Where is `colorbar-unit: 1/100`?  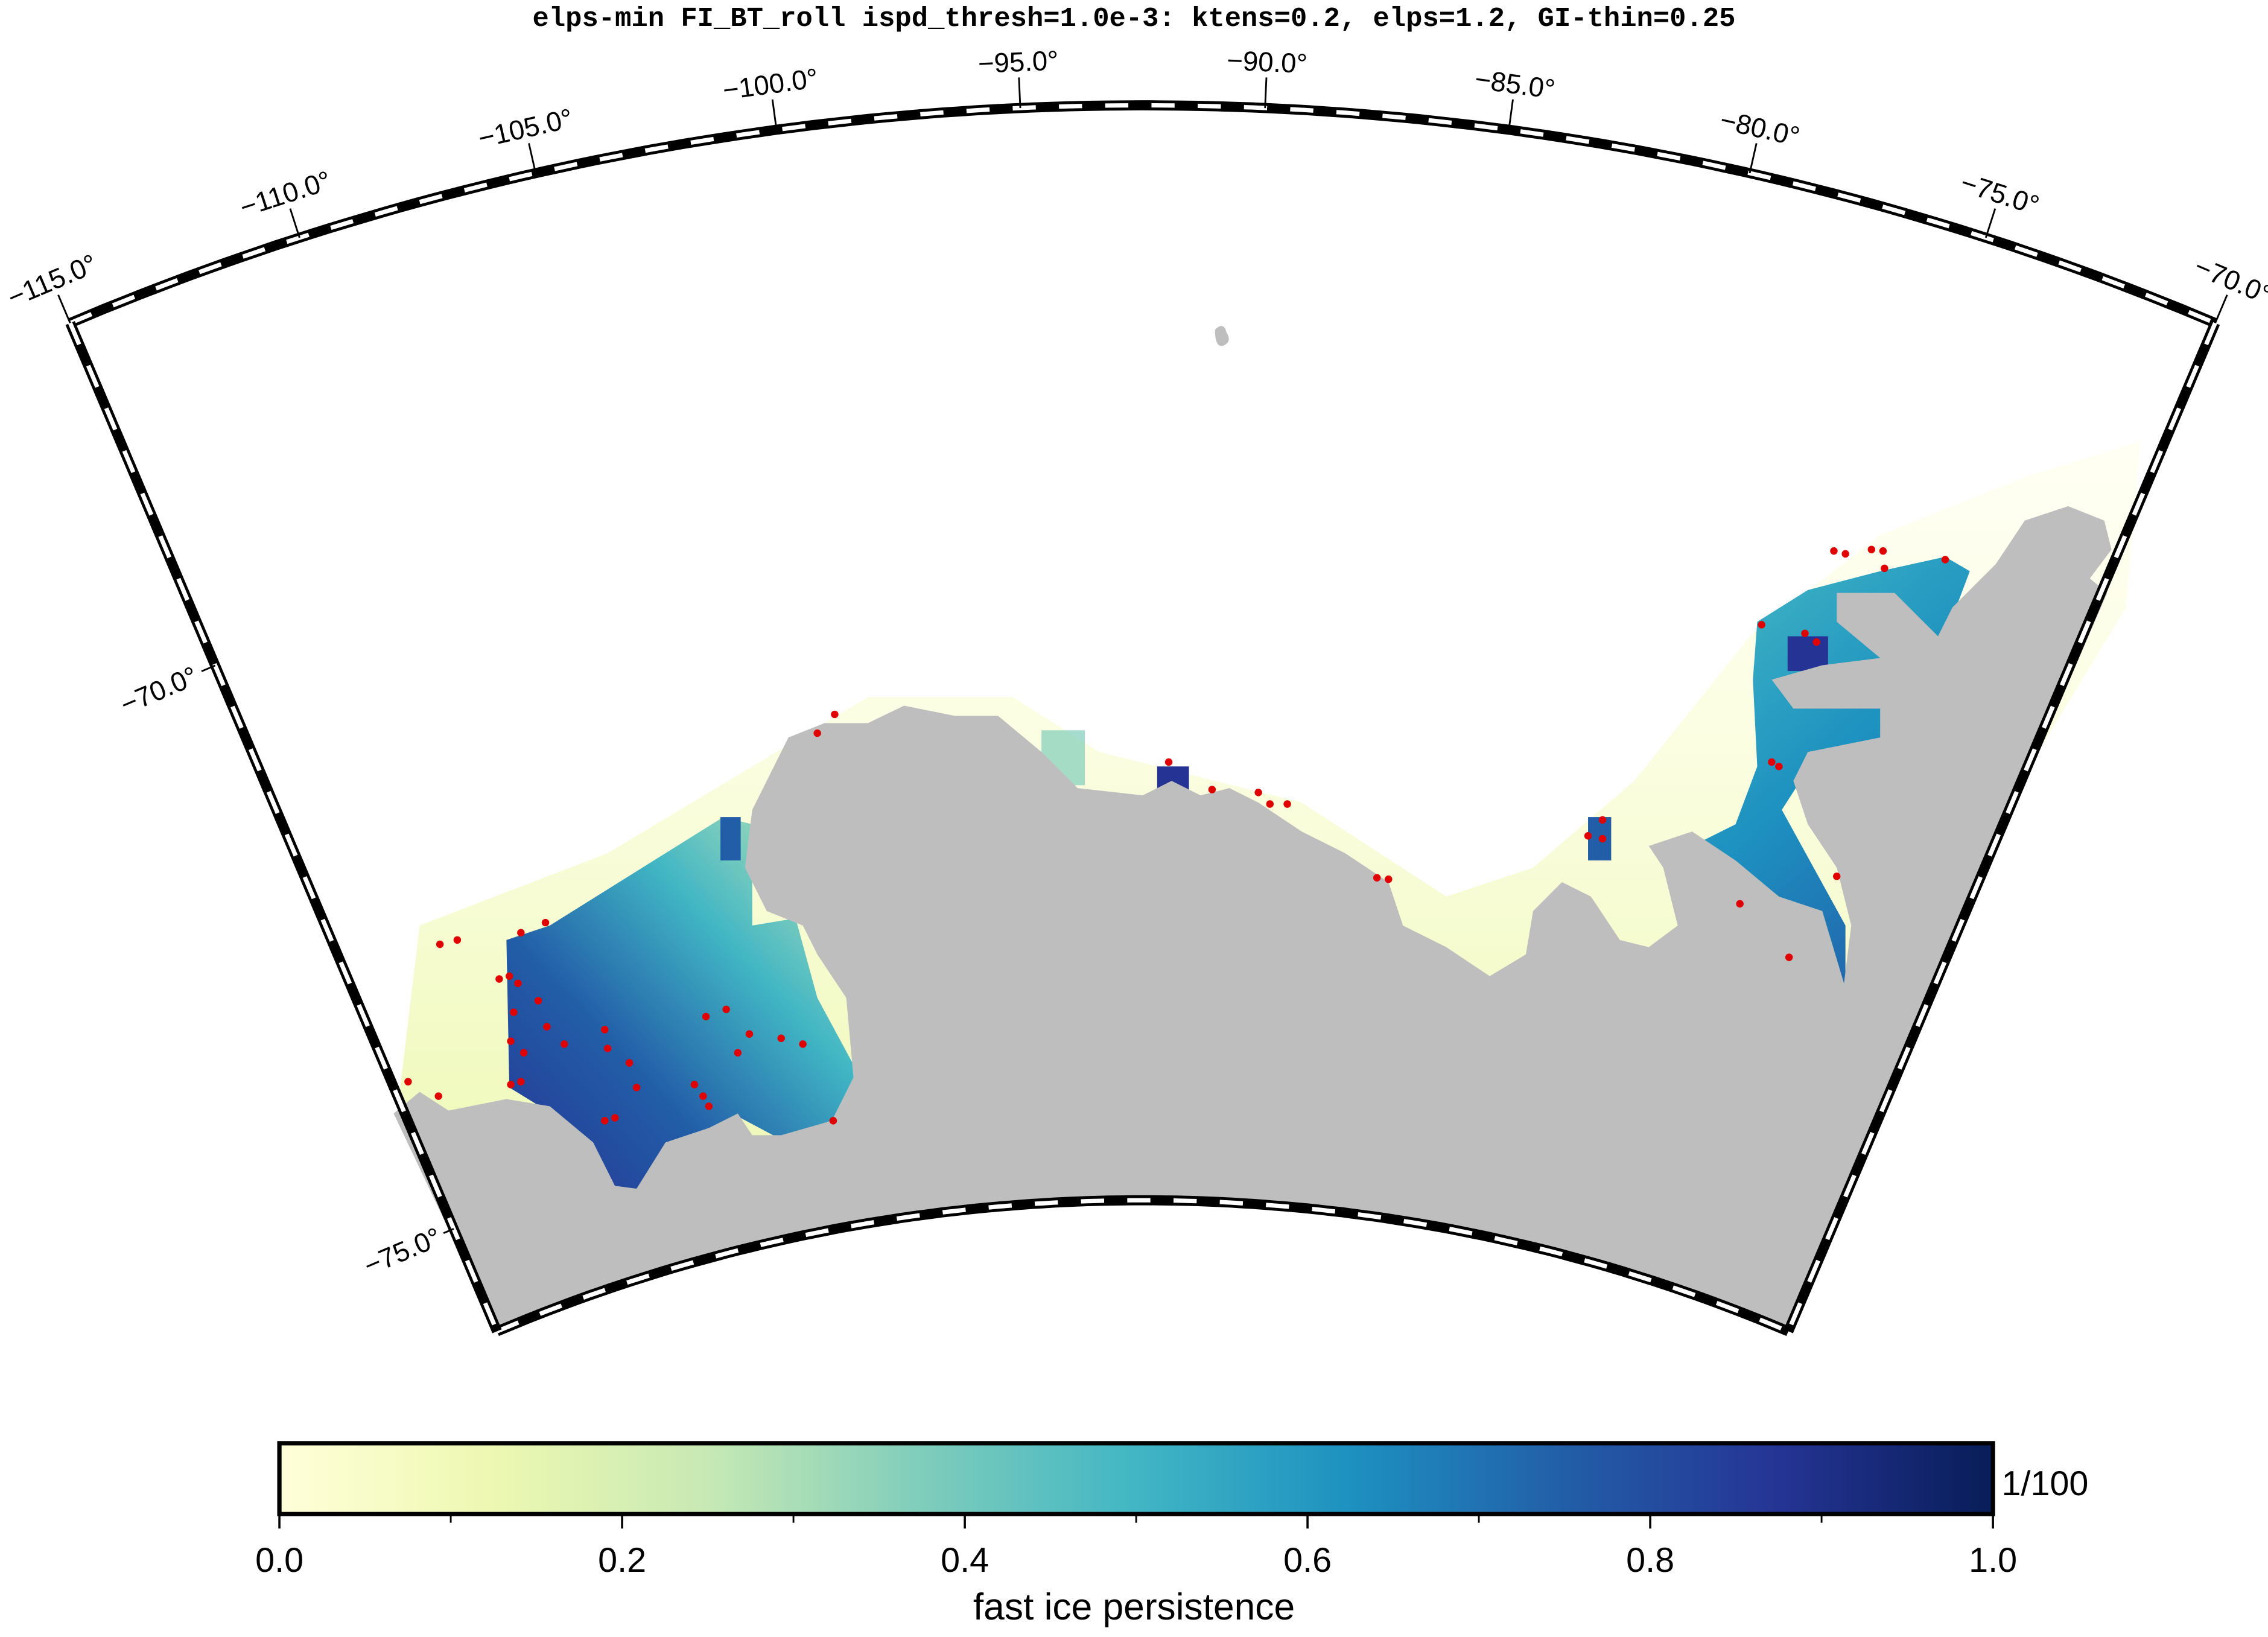 colorbar-unit: 1/100 is located at coordinates (2044, 1483).